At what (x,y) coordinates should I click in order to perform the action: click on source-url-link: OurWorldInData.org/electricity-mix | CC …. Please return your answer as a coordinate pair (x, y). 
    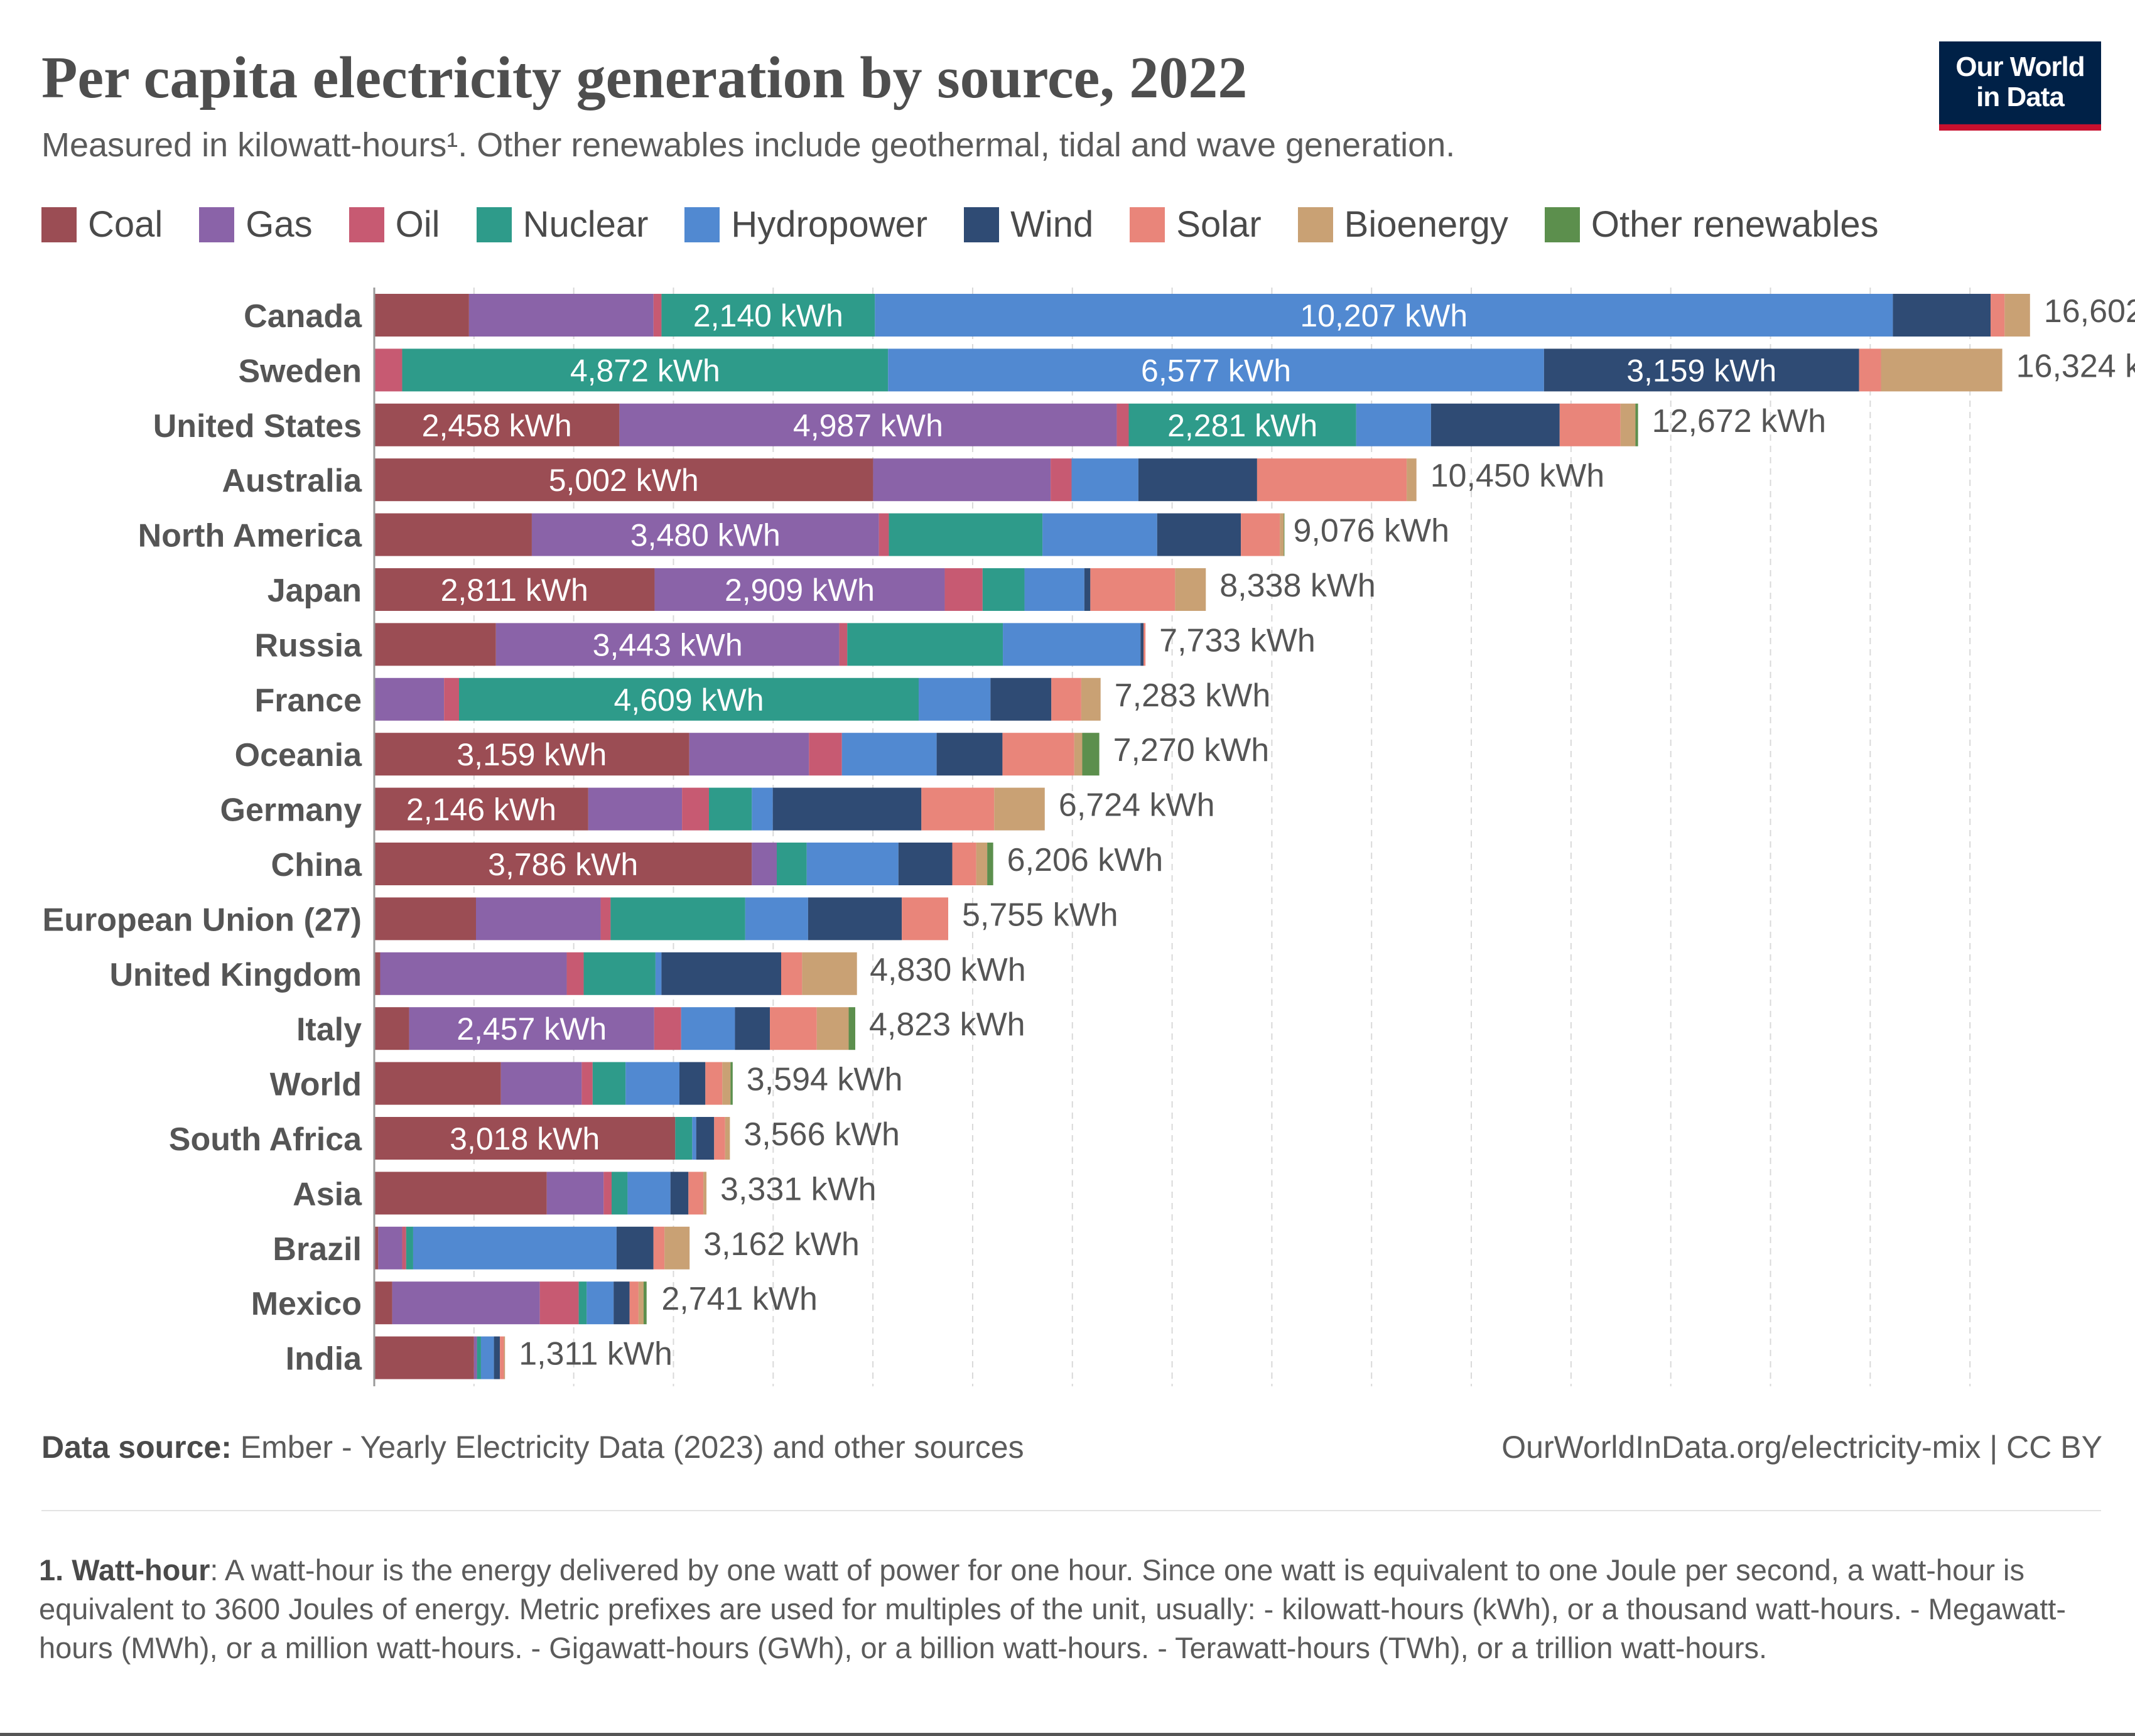
    Looking at the image, I should click on (1801, 1448).